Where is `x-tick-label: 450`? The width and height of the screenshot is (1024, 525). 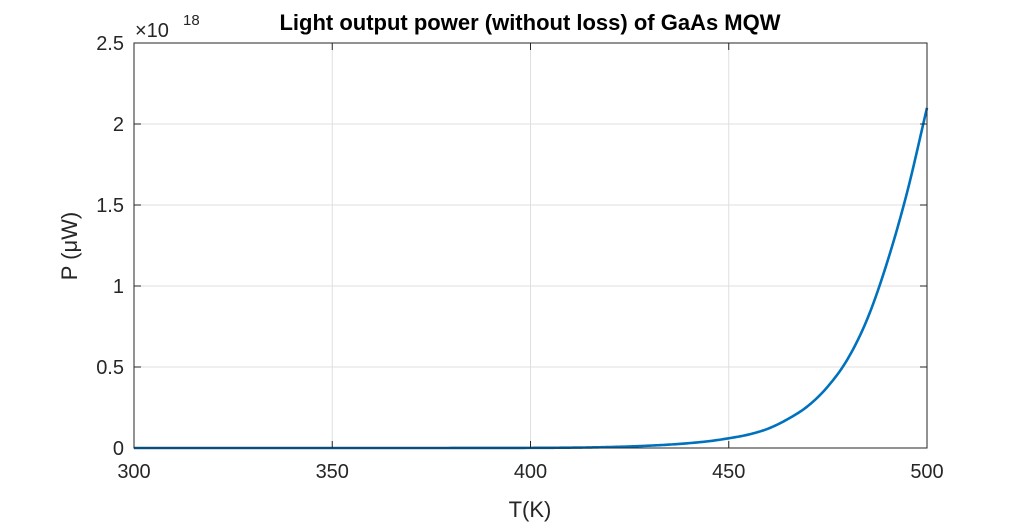
x-tick-label: 450 is located at coordinates (728, 472).